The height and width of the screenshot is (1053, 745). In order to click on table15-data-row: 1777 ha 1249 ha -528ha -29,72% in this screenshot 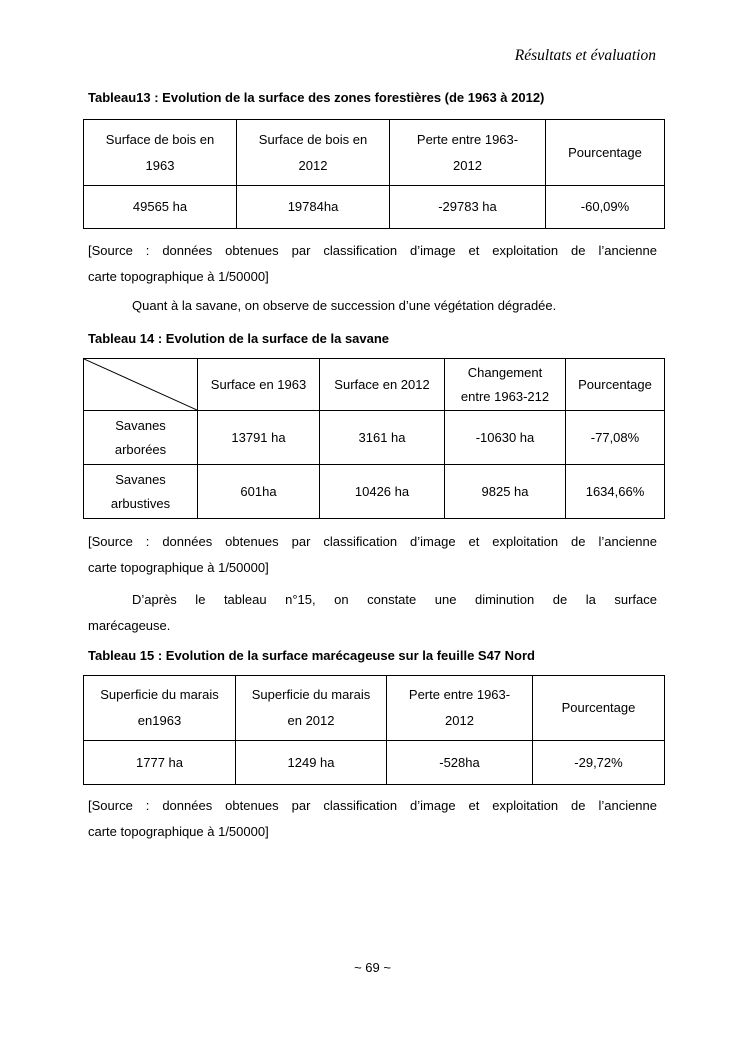, I will do `click(374, 762)`.